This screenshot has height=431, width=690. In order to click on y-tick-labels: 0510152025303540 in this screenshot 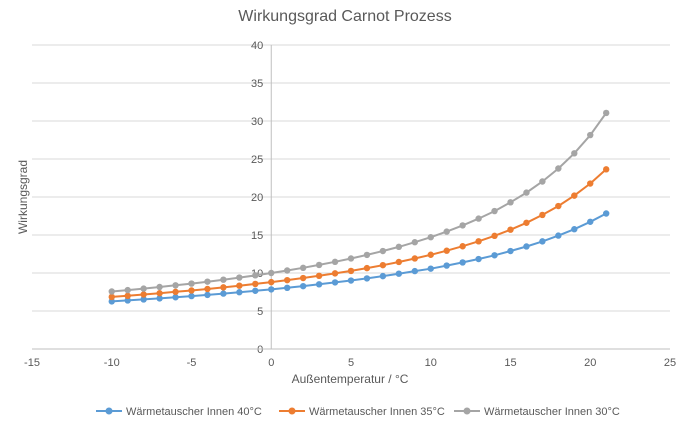, I will do `click(257, 198)`.